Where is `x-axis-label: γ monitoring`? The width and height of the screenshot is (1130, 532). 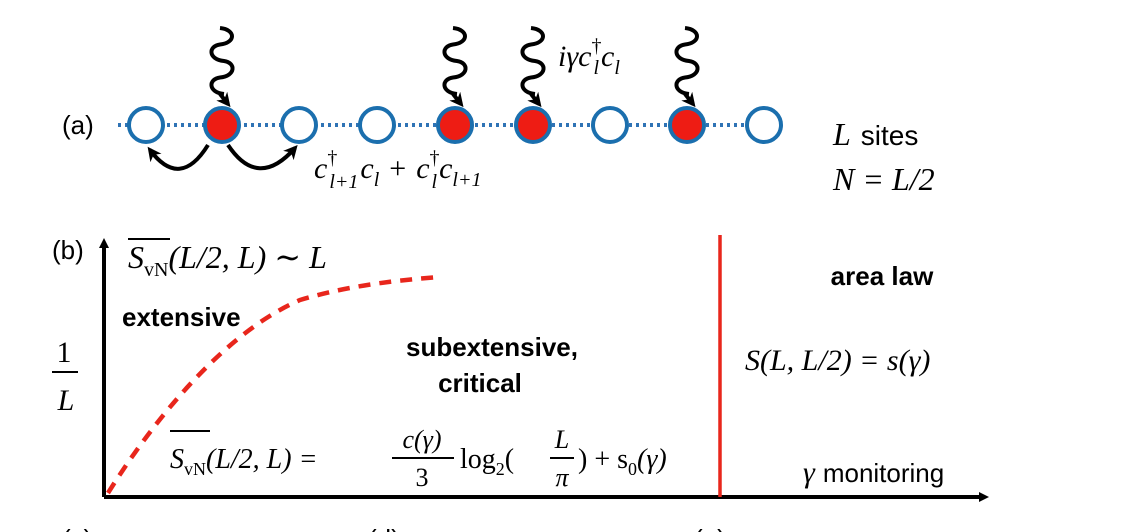 x-axis-label: γ monitoring is located at coordinates (873, 472).